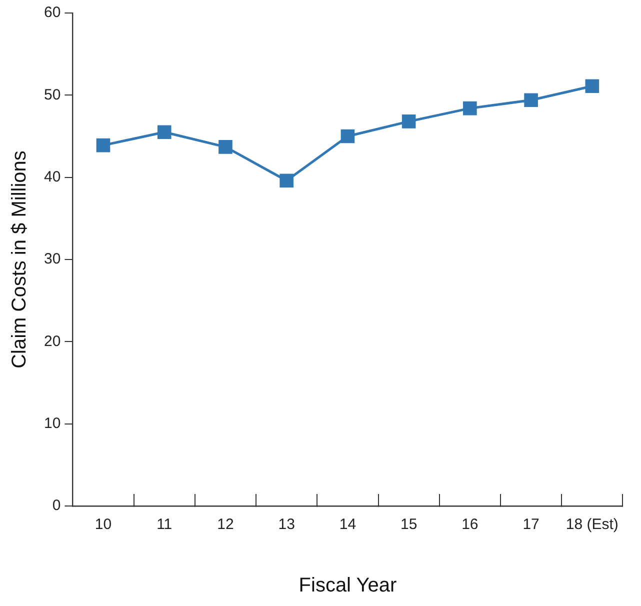 This screenshot has height=606, width=641. Describe the element at coordinates (52, 13) in the screenshot. I see `y-tick-label: 60` at that location.